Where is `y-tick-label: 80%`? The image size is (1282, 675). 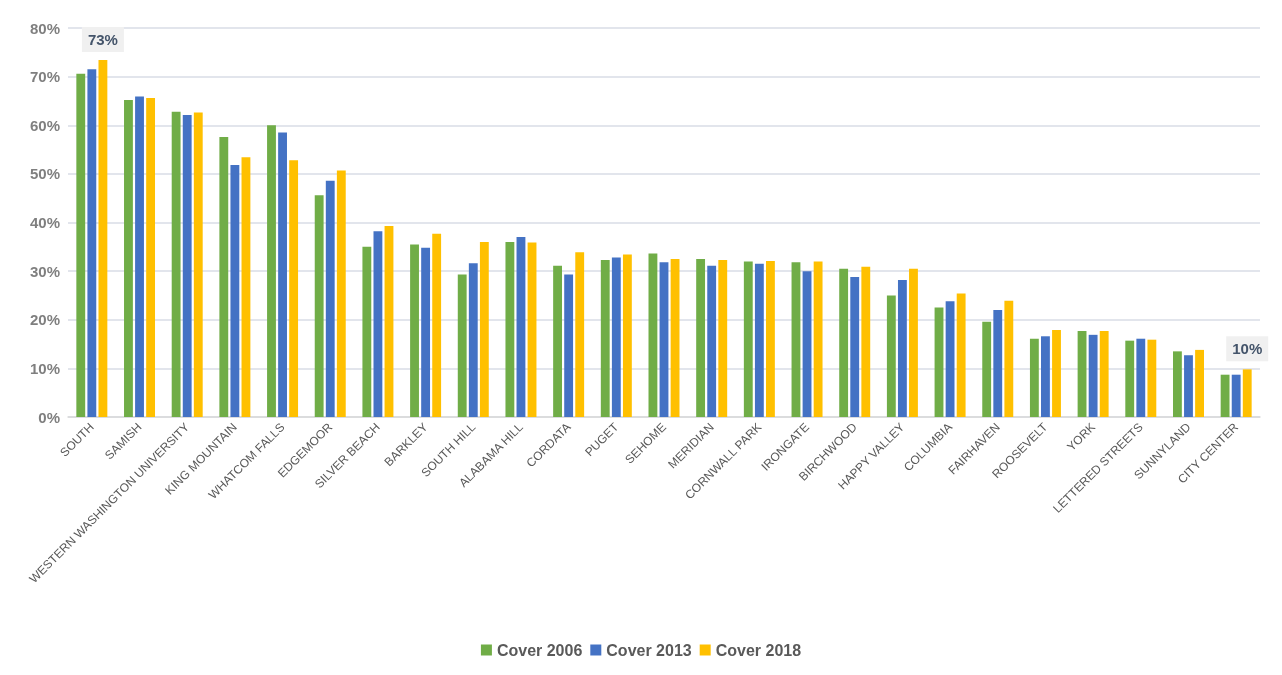 y-tick-label: 80% is located at coordinates (44, 28).